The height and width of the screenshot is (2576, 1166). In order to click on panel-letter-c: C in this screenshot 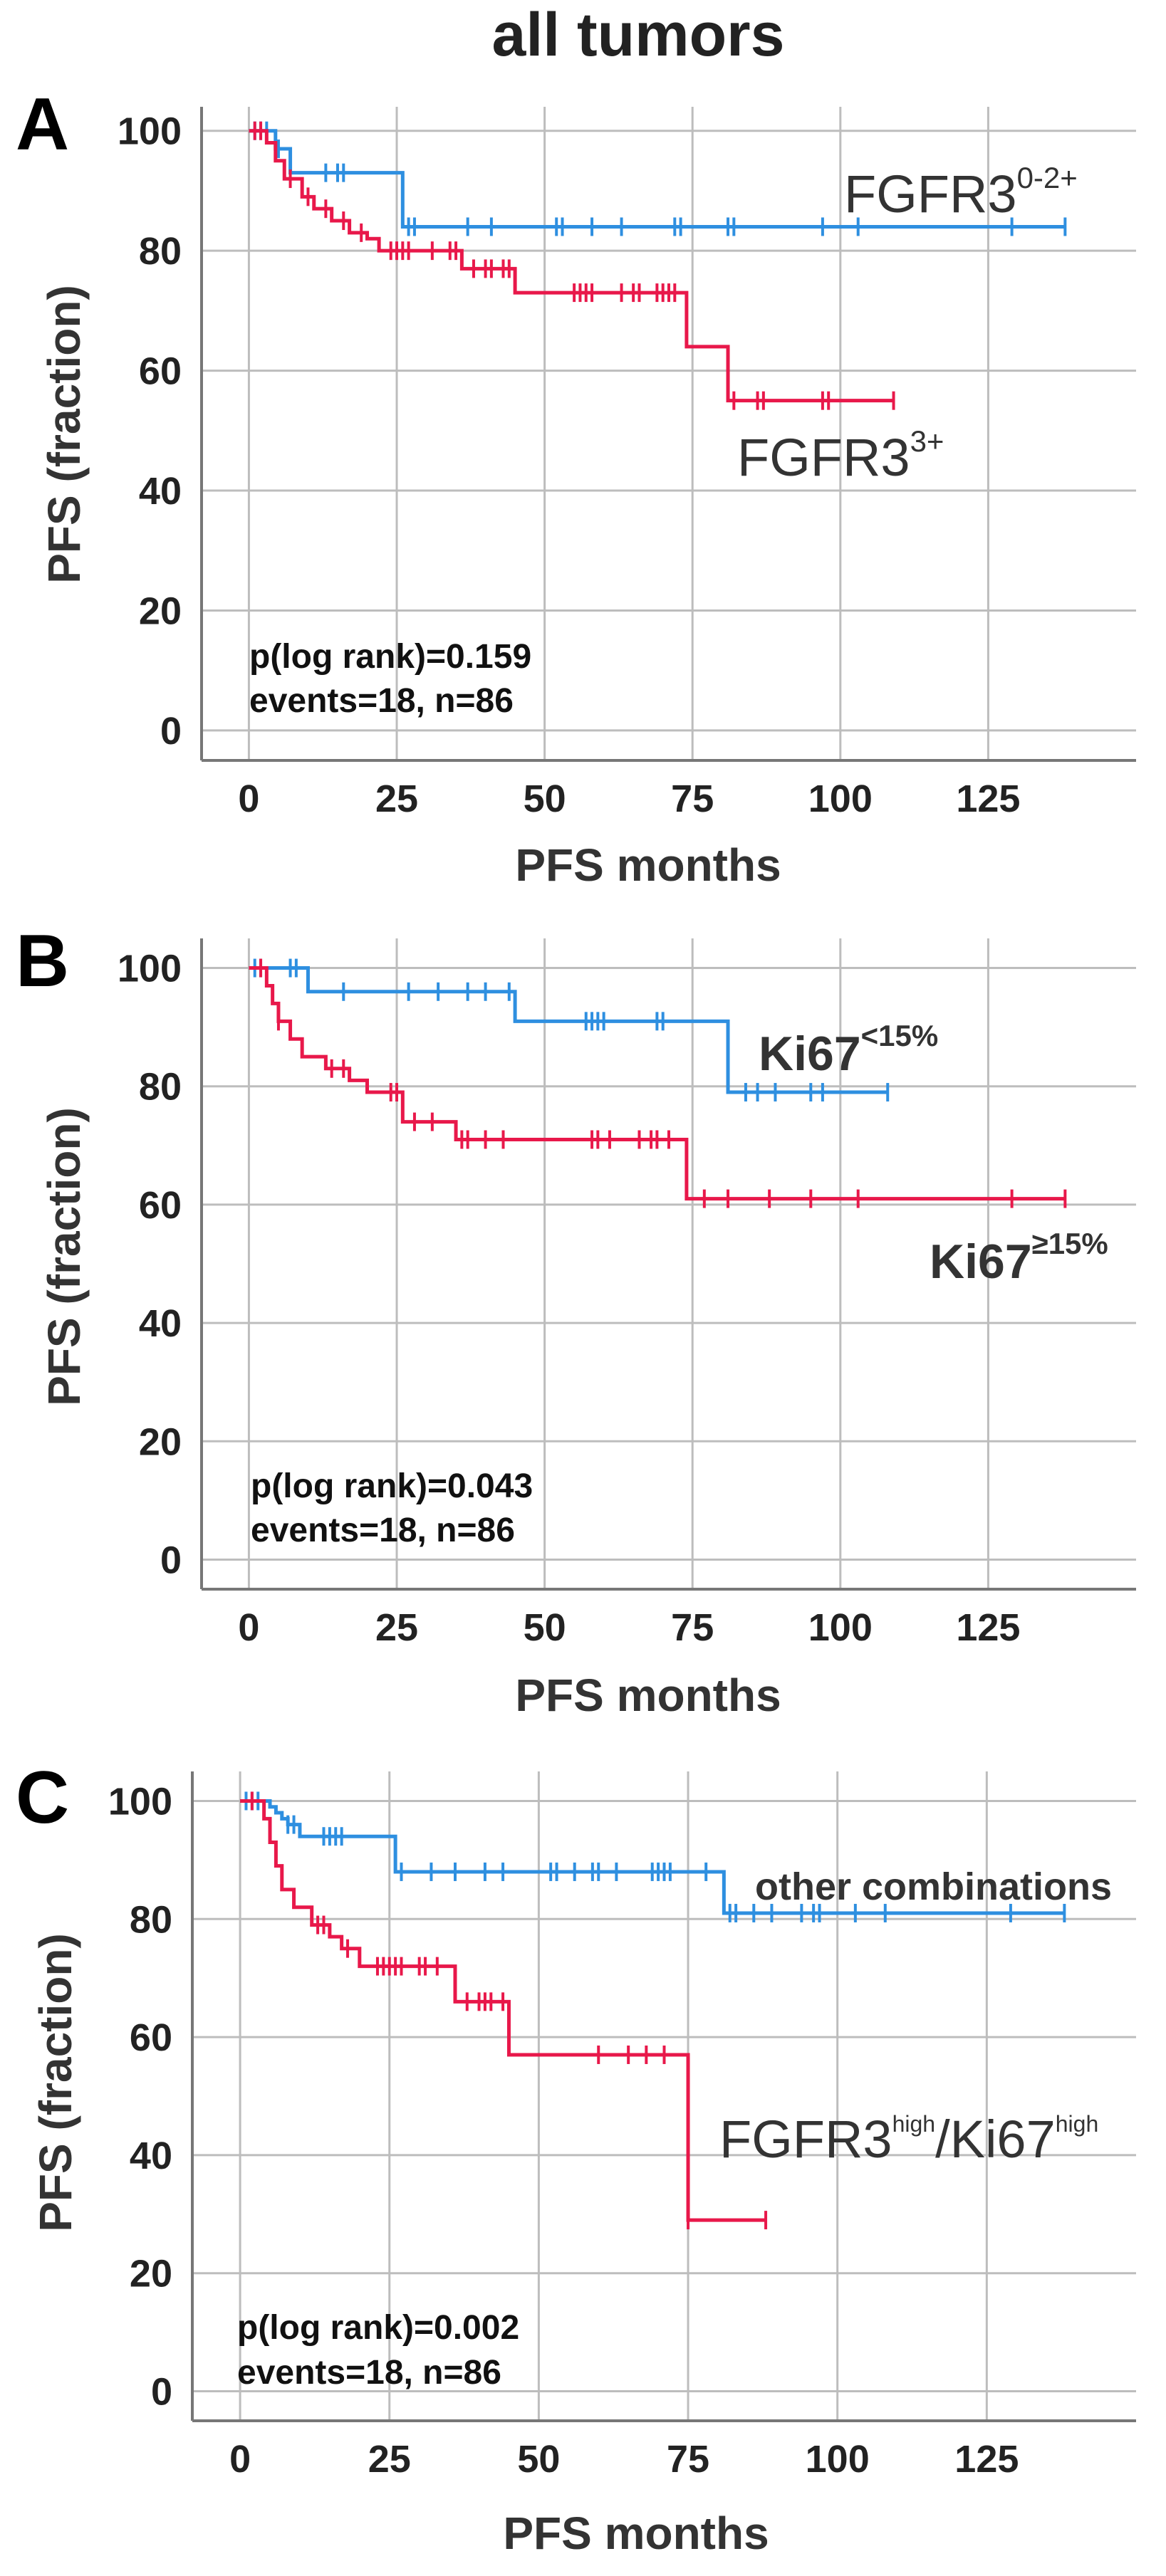, I will do `click(42, 1797)`.